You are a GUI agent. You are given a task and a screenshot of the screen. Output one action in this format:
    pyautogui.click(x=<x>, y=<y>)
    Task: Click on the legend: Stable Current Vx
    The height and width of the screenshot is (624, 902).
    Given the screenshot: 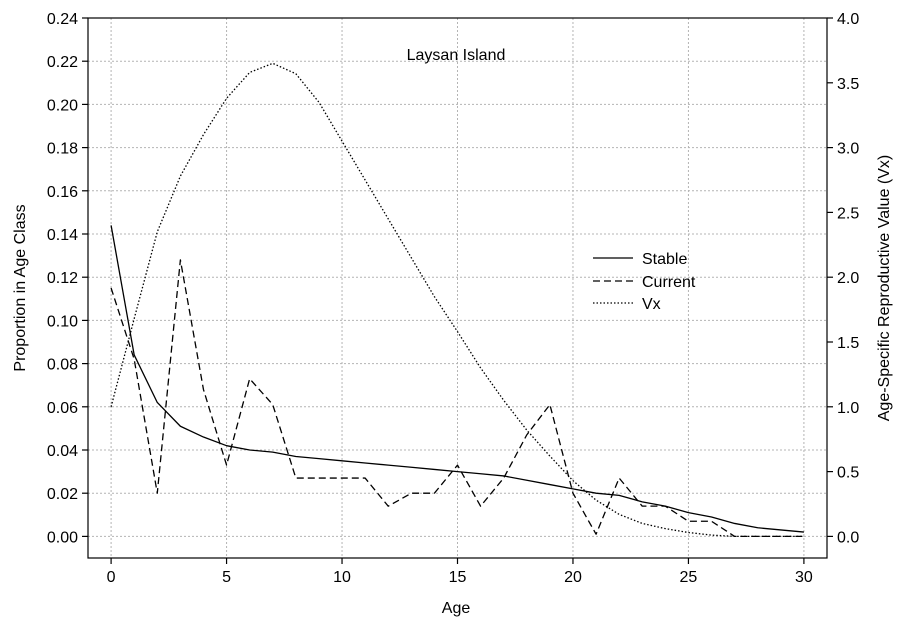 What is the action you would take?
    pyautogui.click(x=644, y=282)
    